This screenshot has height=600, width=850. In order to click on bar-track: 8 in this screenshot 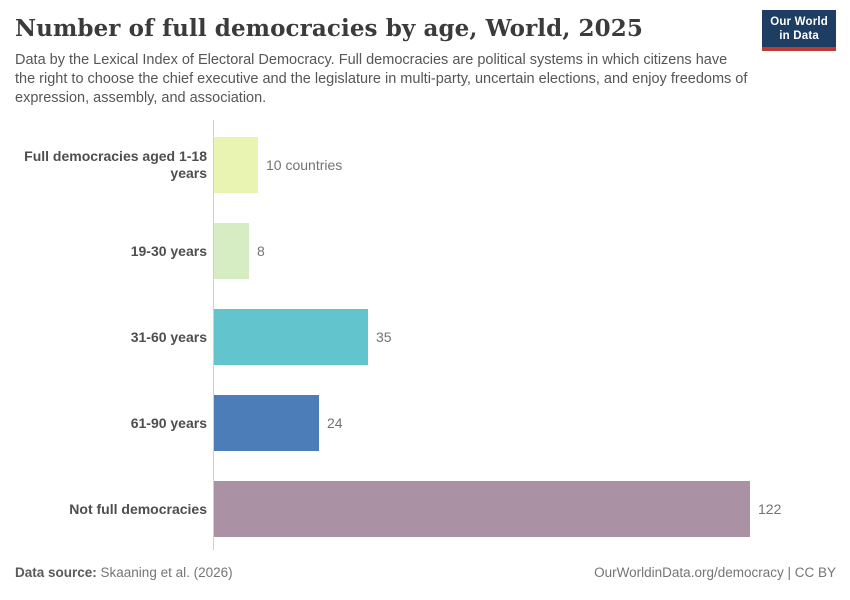, I will do `click(524, 251)`.